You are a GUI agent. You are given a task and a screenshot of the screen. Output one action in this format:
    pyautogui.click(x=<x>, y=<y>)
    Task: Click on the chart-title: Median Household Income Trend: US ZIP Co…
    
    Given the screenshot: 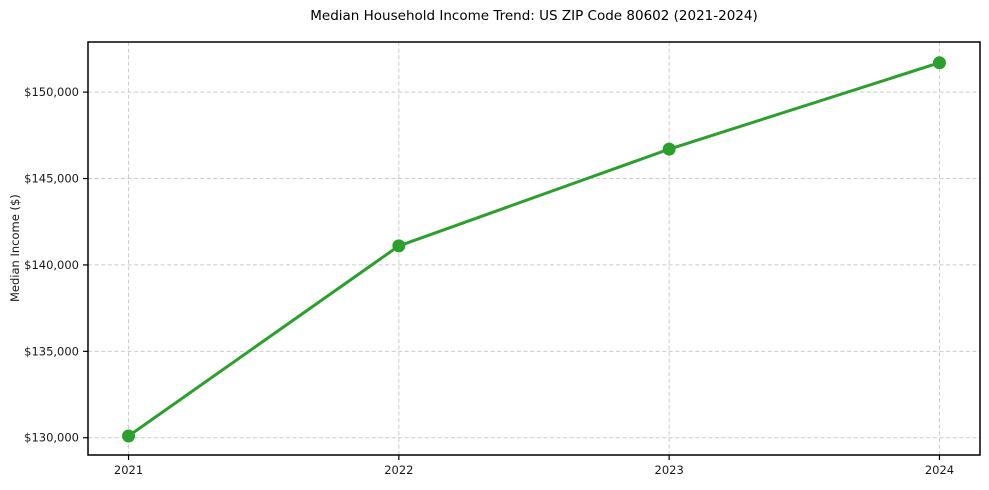 What is the action you would take?
    pyautogui.click(x=534, y=16)
    